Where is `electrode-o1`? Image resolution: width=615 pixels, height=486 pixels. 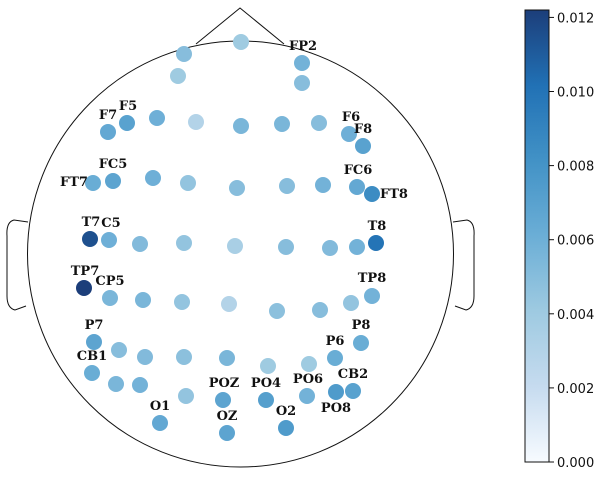 electrode-o1 is located at coordinates (160, 423).